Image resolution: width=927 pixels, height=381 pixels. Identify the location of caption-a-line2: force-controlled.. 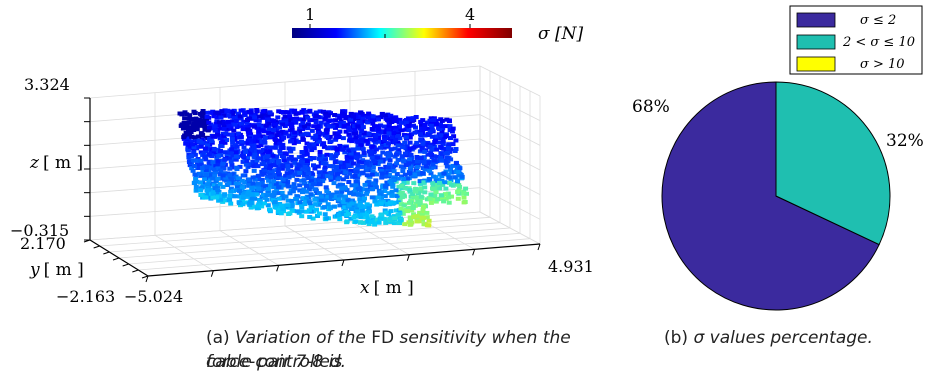
(276, 362).